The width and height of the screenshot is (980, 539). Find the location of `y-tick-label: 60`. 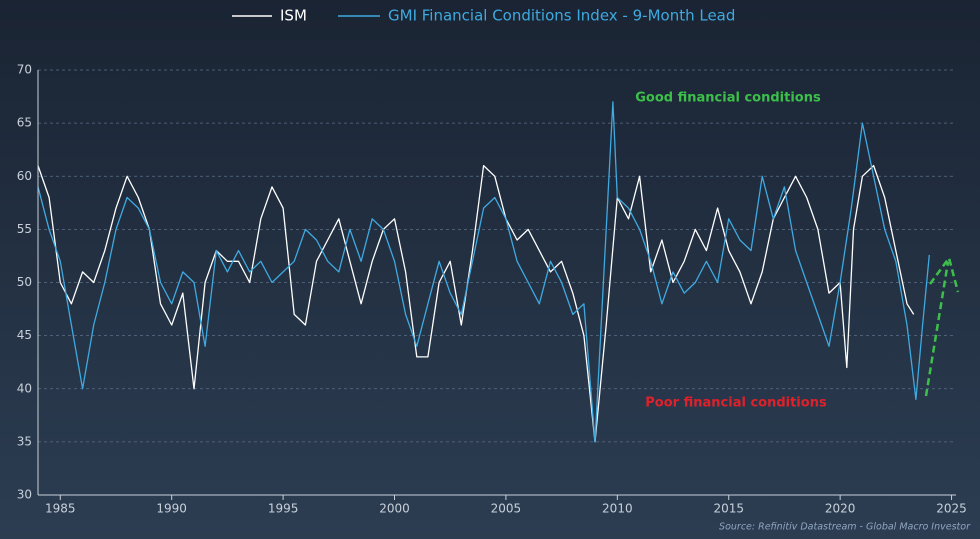

y-tick-label: 60 is located at coordinates (24, 176).